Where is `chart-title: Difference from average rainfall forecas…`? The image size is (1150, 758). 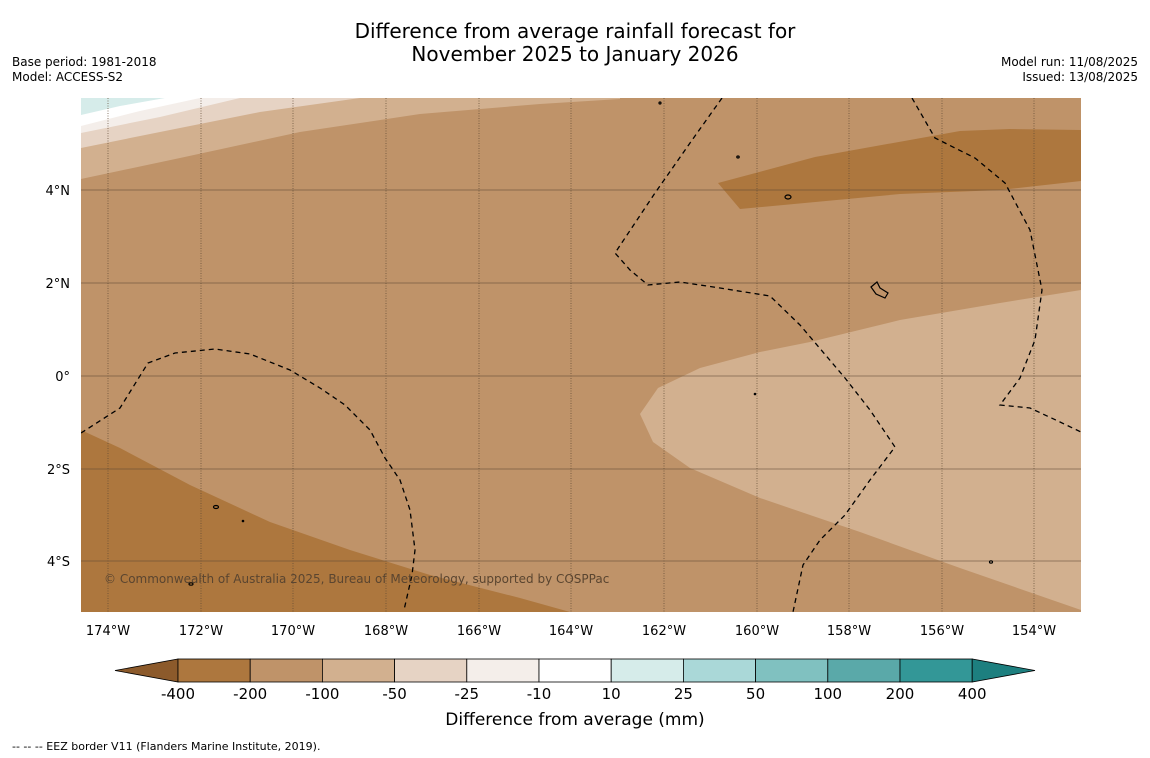
chart-title: Difference from average rainfall forecas… is located at coordinates (575, 43).